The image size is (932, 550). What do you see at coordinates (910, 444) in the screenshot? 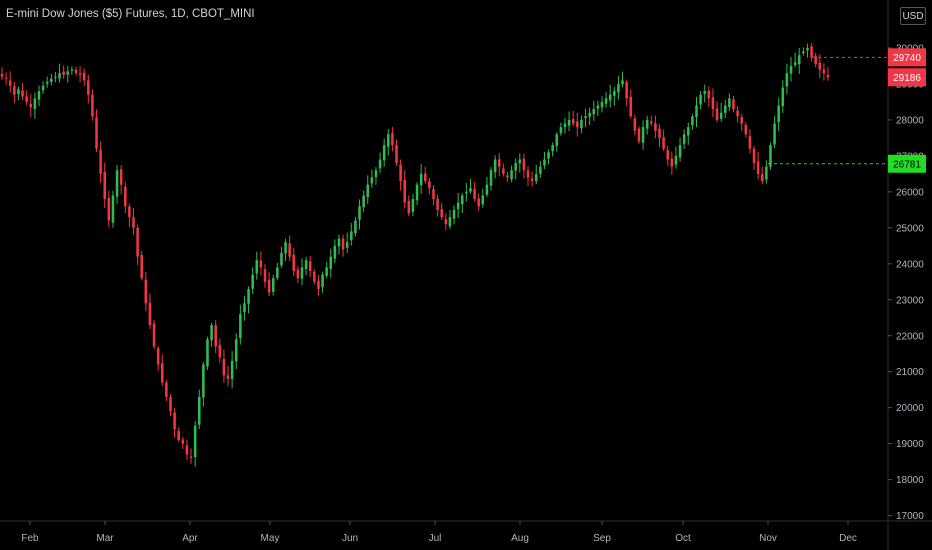
I see `y-tick-label: 19000` at bounding box center [910, 444].